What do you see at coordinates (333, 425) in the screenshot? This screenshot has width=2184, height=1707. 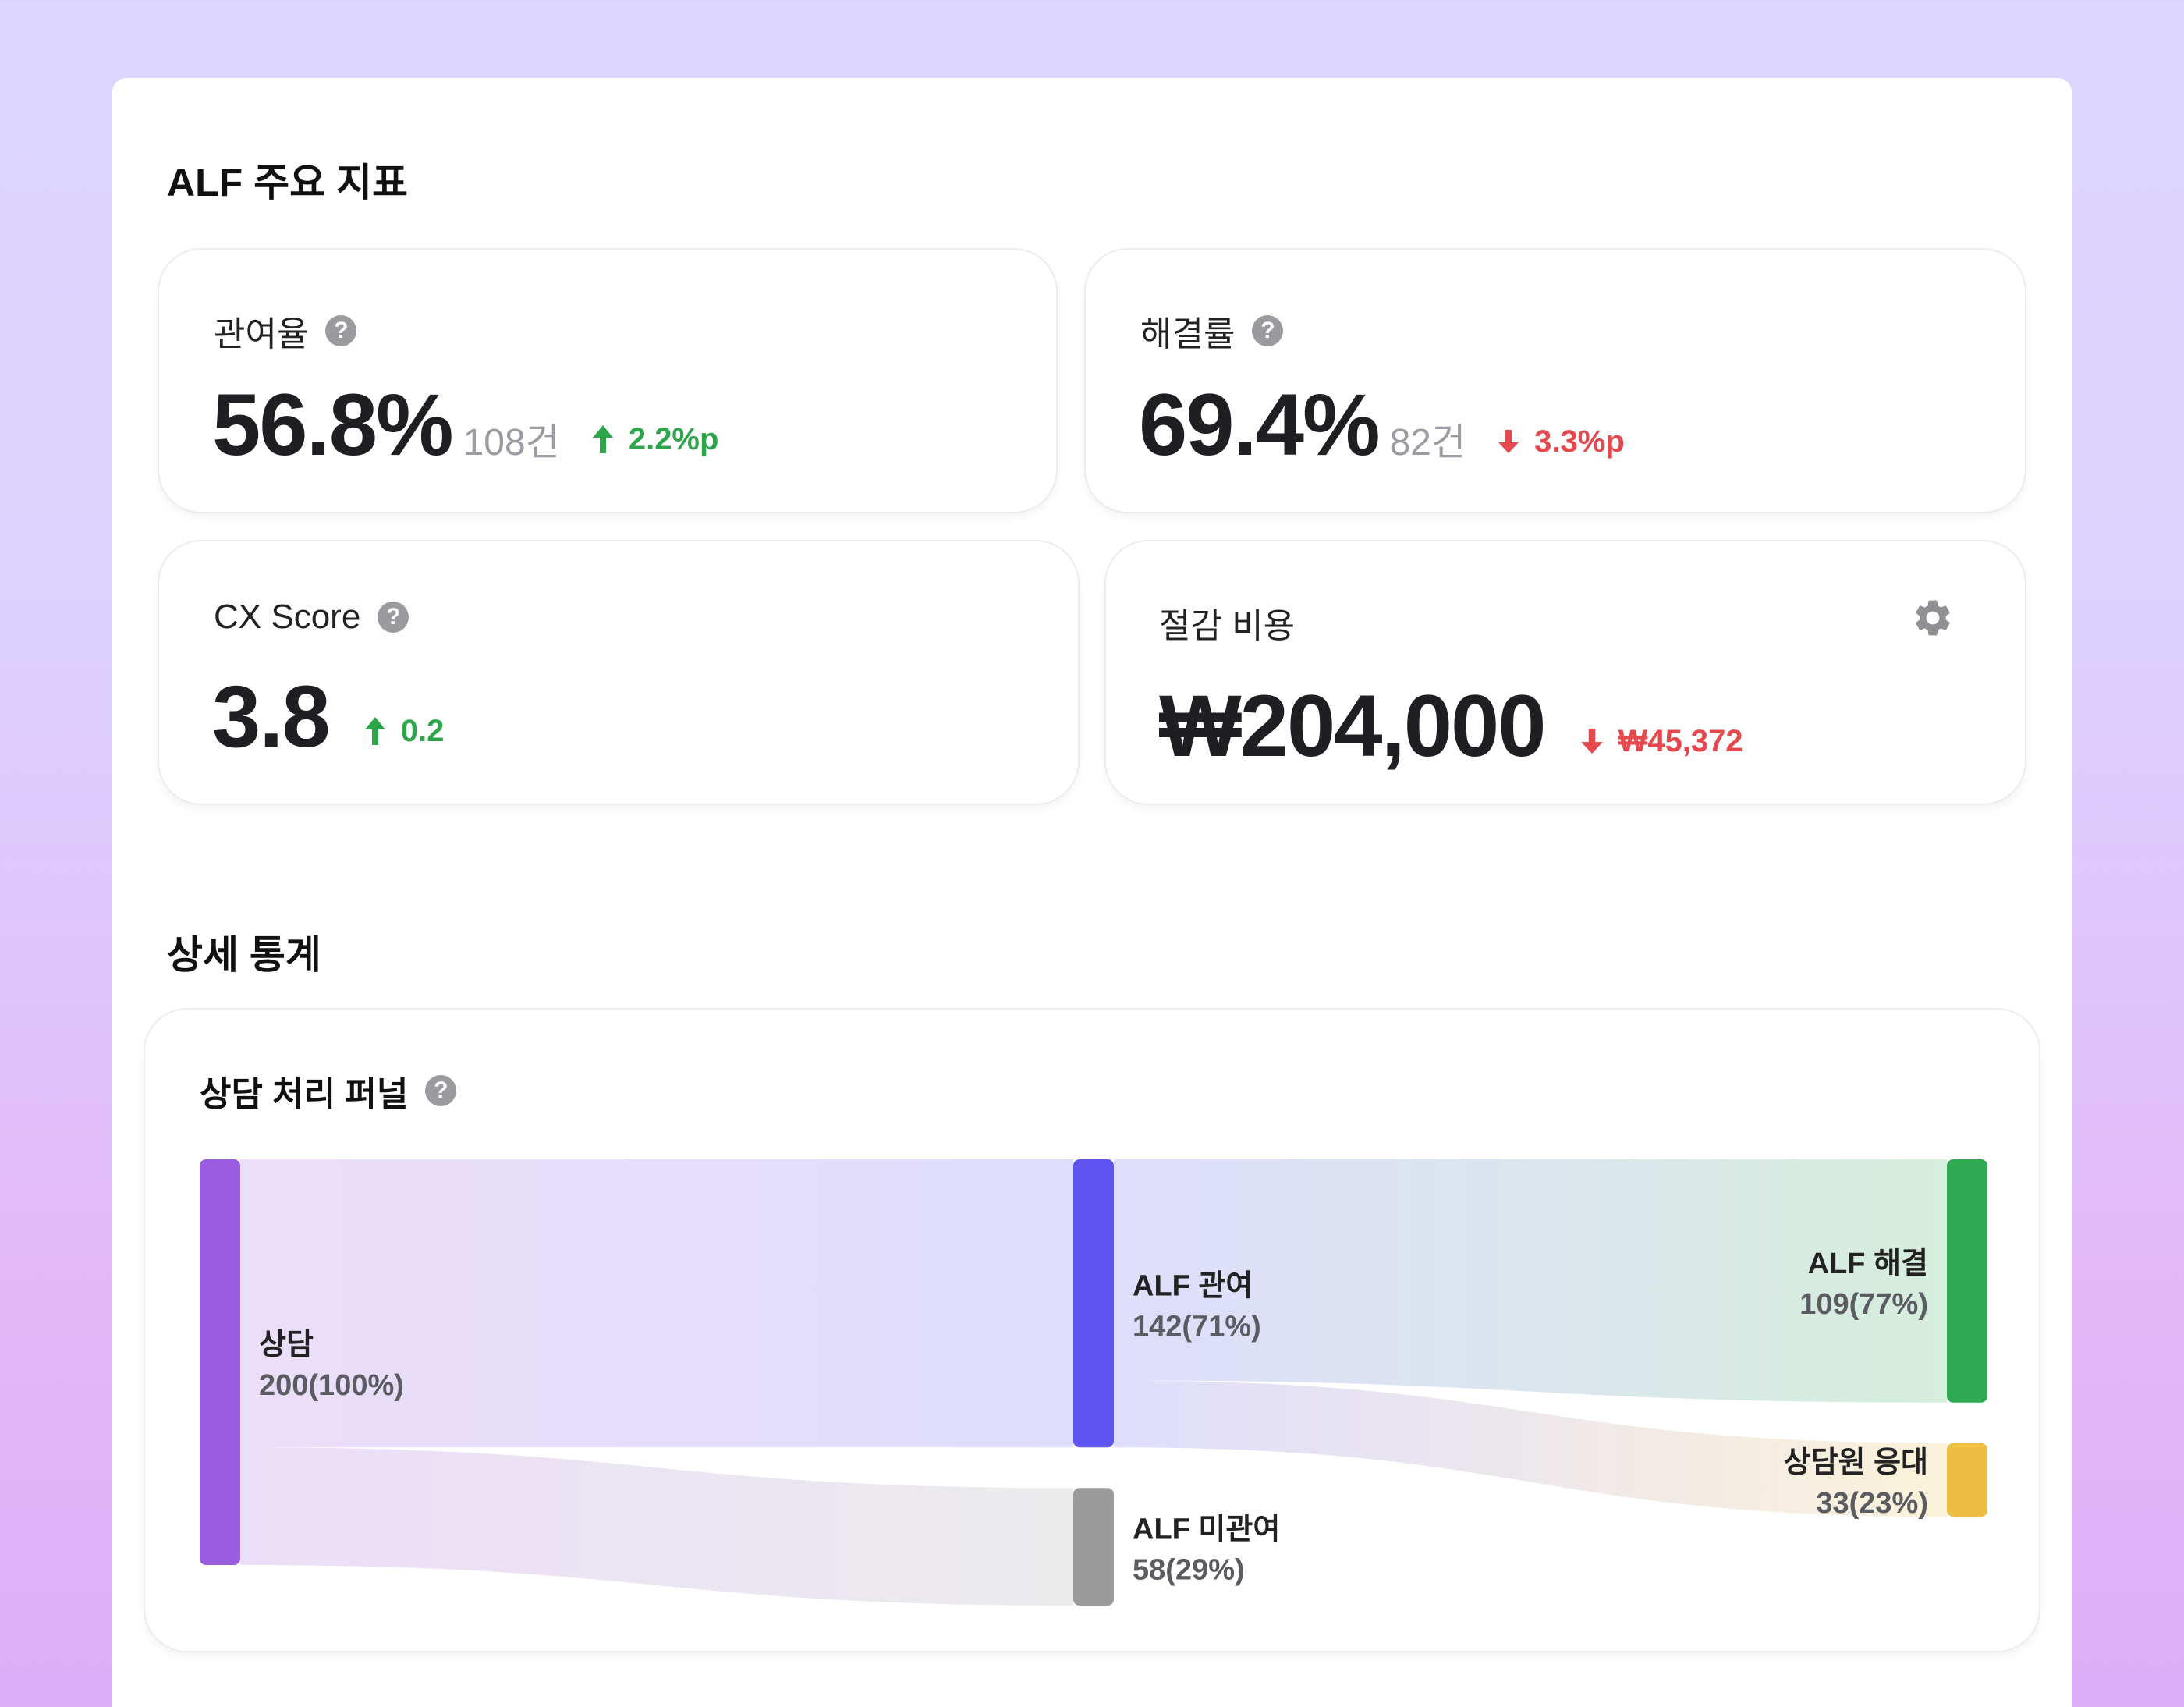 I see `metric-value: 56.8%` at bounding box center [333, 425].